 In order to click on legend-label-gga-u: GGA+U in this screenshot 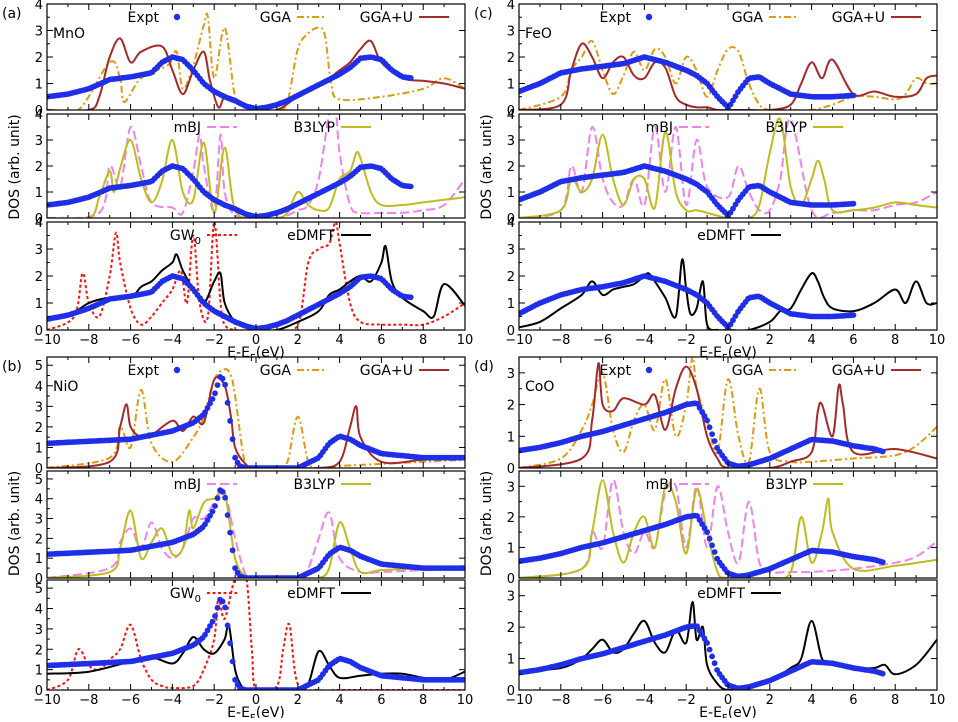, I will do `click(858, 371)`.